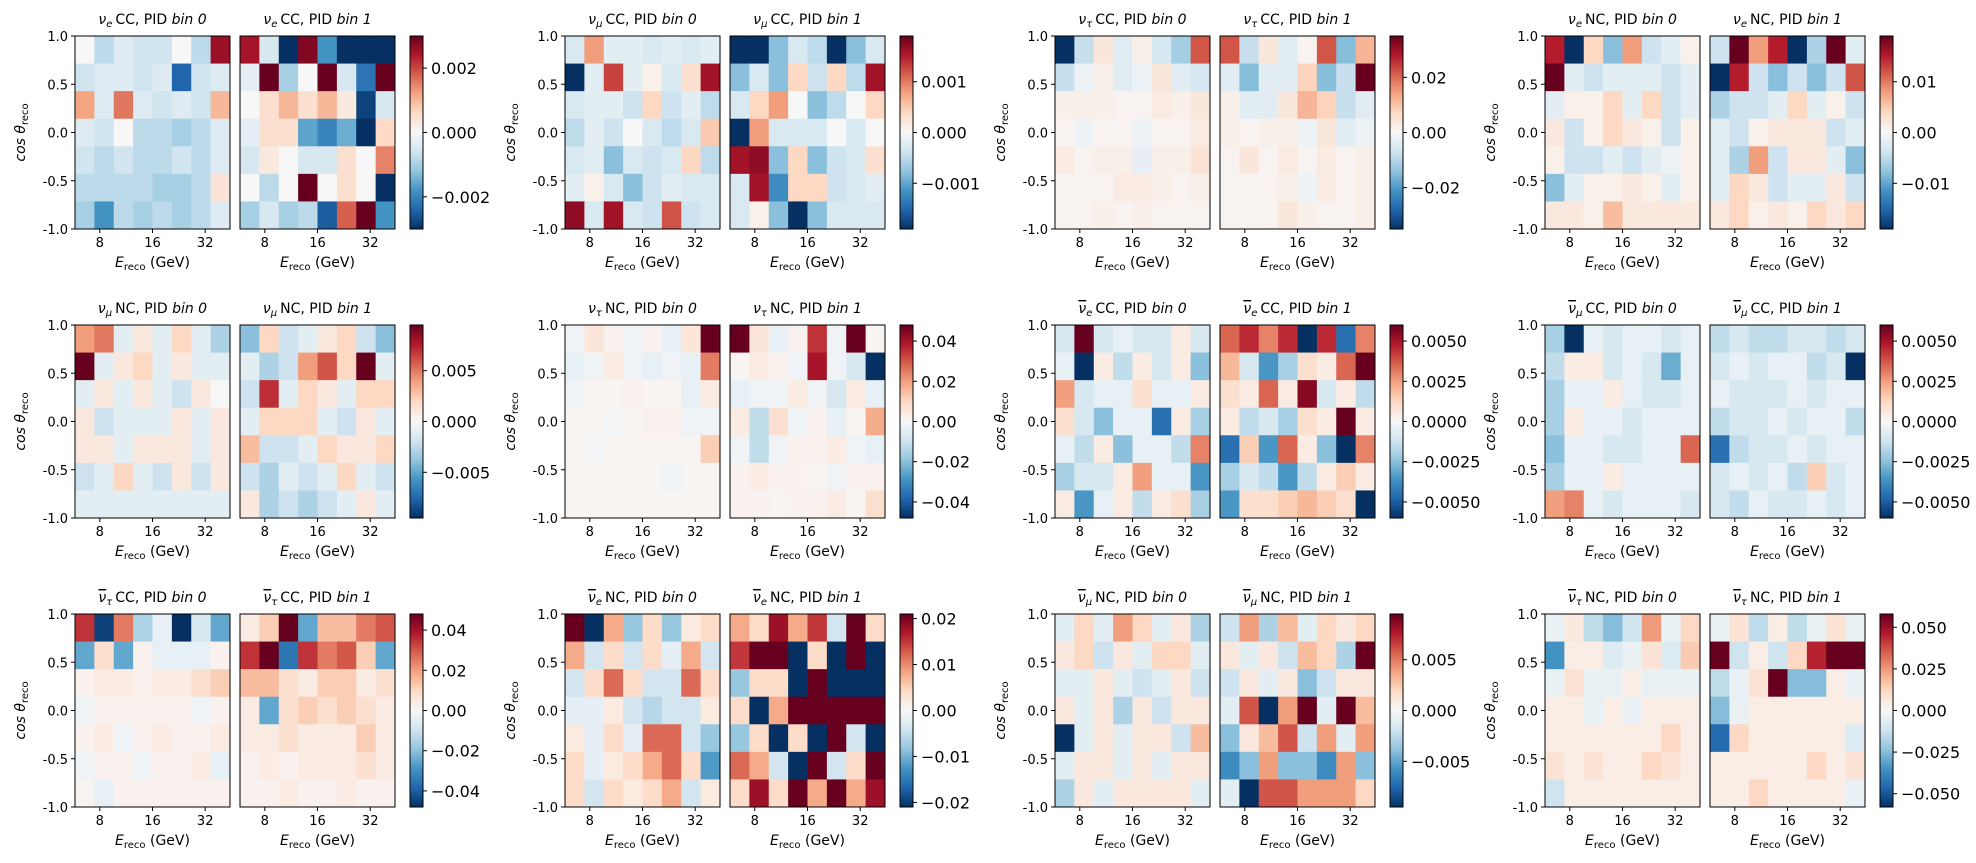 The width and height of the screenshot is (1976, 863). What do you see at coordinates (1429, 710) in the screenshot?
I see `colorbar: 0.0050.000−0.005` at bounding box center [1429, 710].